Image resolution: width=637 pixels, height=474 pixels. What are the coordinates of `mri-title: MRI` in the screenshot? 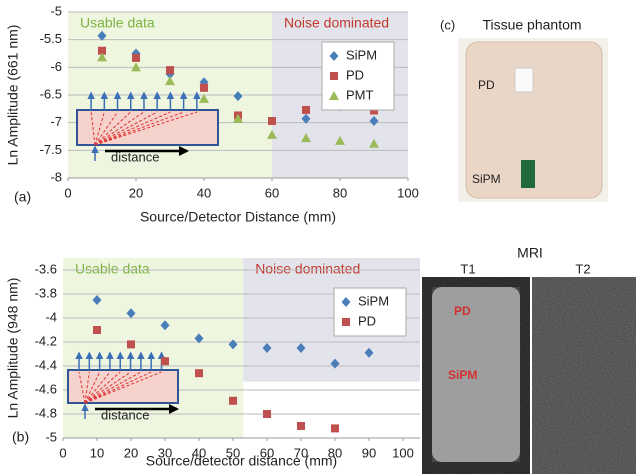 It's located at (530, 253).